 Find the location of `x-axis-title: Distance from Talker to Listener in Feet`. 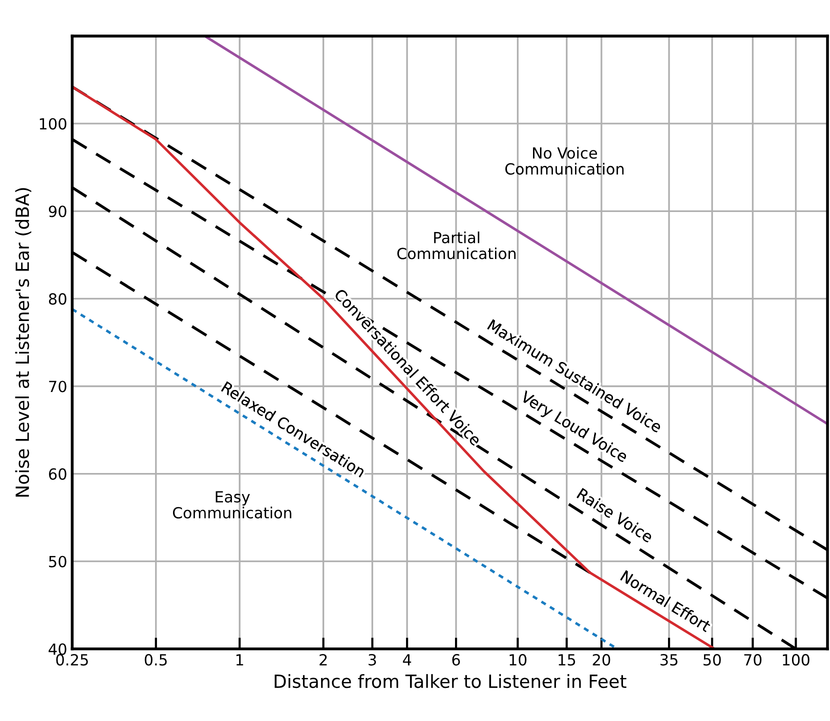

x-axis-title: Distance from Talker to Listener in Feet is located at coordinates (450, 681).